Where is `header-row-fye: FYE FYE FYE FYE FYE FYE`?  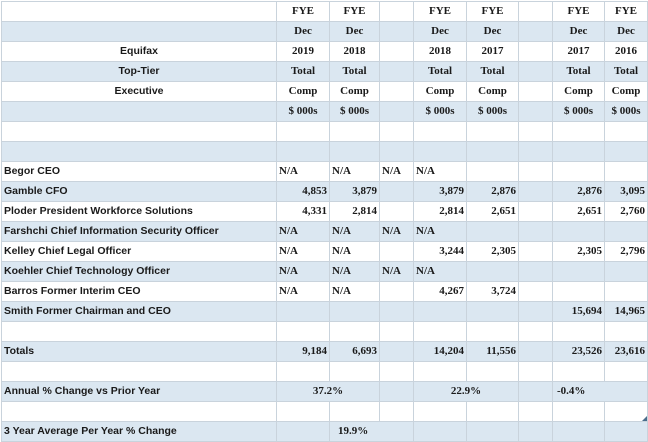
header-row-fye: FYE FYE FYE FYE FYE FYE is located at coordinates (324, 11).